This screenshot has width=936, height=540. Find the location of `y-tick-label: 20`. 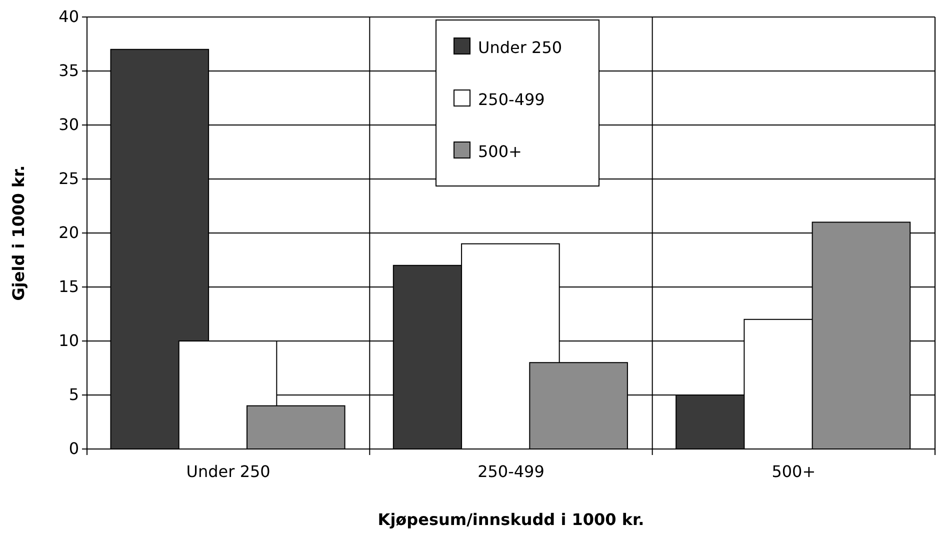

y-tick-label: 20 is located at coordinates (68, 232).